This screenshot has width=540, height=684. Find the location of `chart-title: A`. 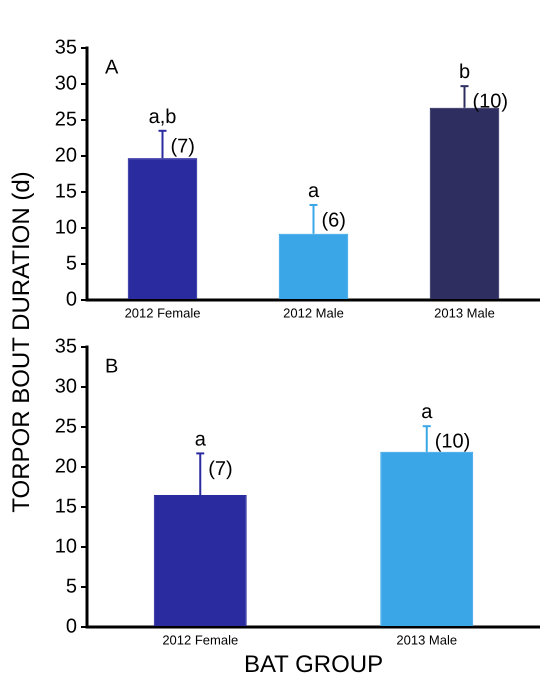

chart-title: A is located at coordinates (112, 67).